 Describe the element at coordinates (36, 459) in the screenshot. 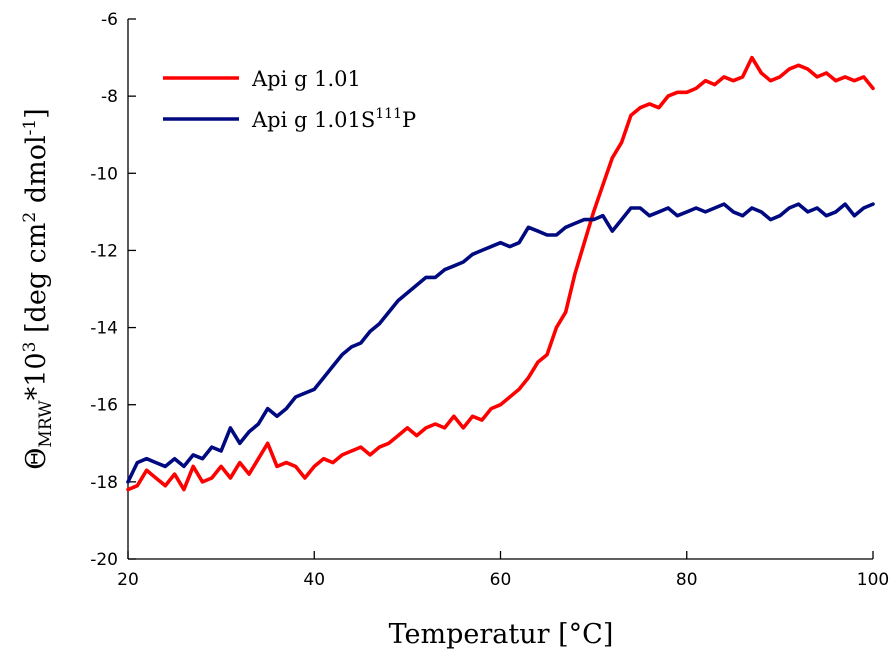

I see `y-axis-title-prefix: Θ` at that location.